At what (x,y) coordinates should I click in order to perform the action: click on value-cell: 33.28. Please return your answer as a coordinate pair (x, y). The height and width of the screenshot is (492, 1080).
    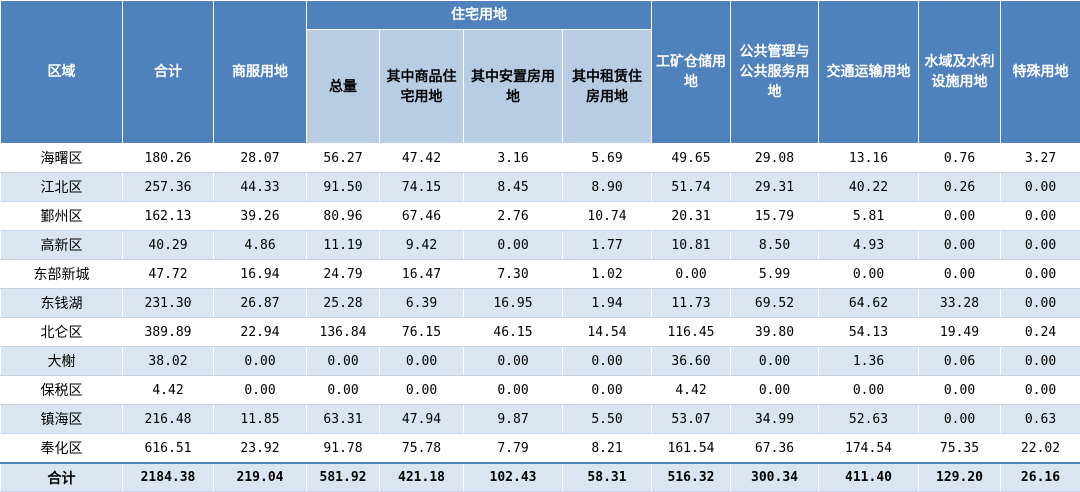
    Looking at the image, I should click on (960, 303).